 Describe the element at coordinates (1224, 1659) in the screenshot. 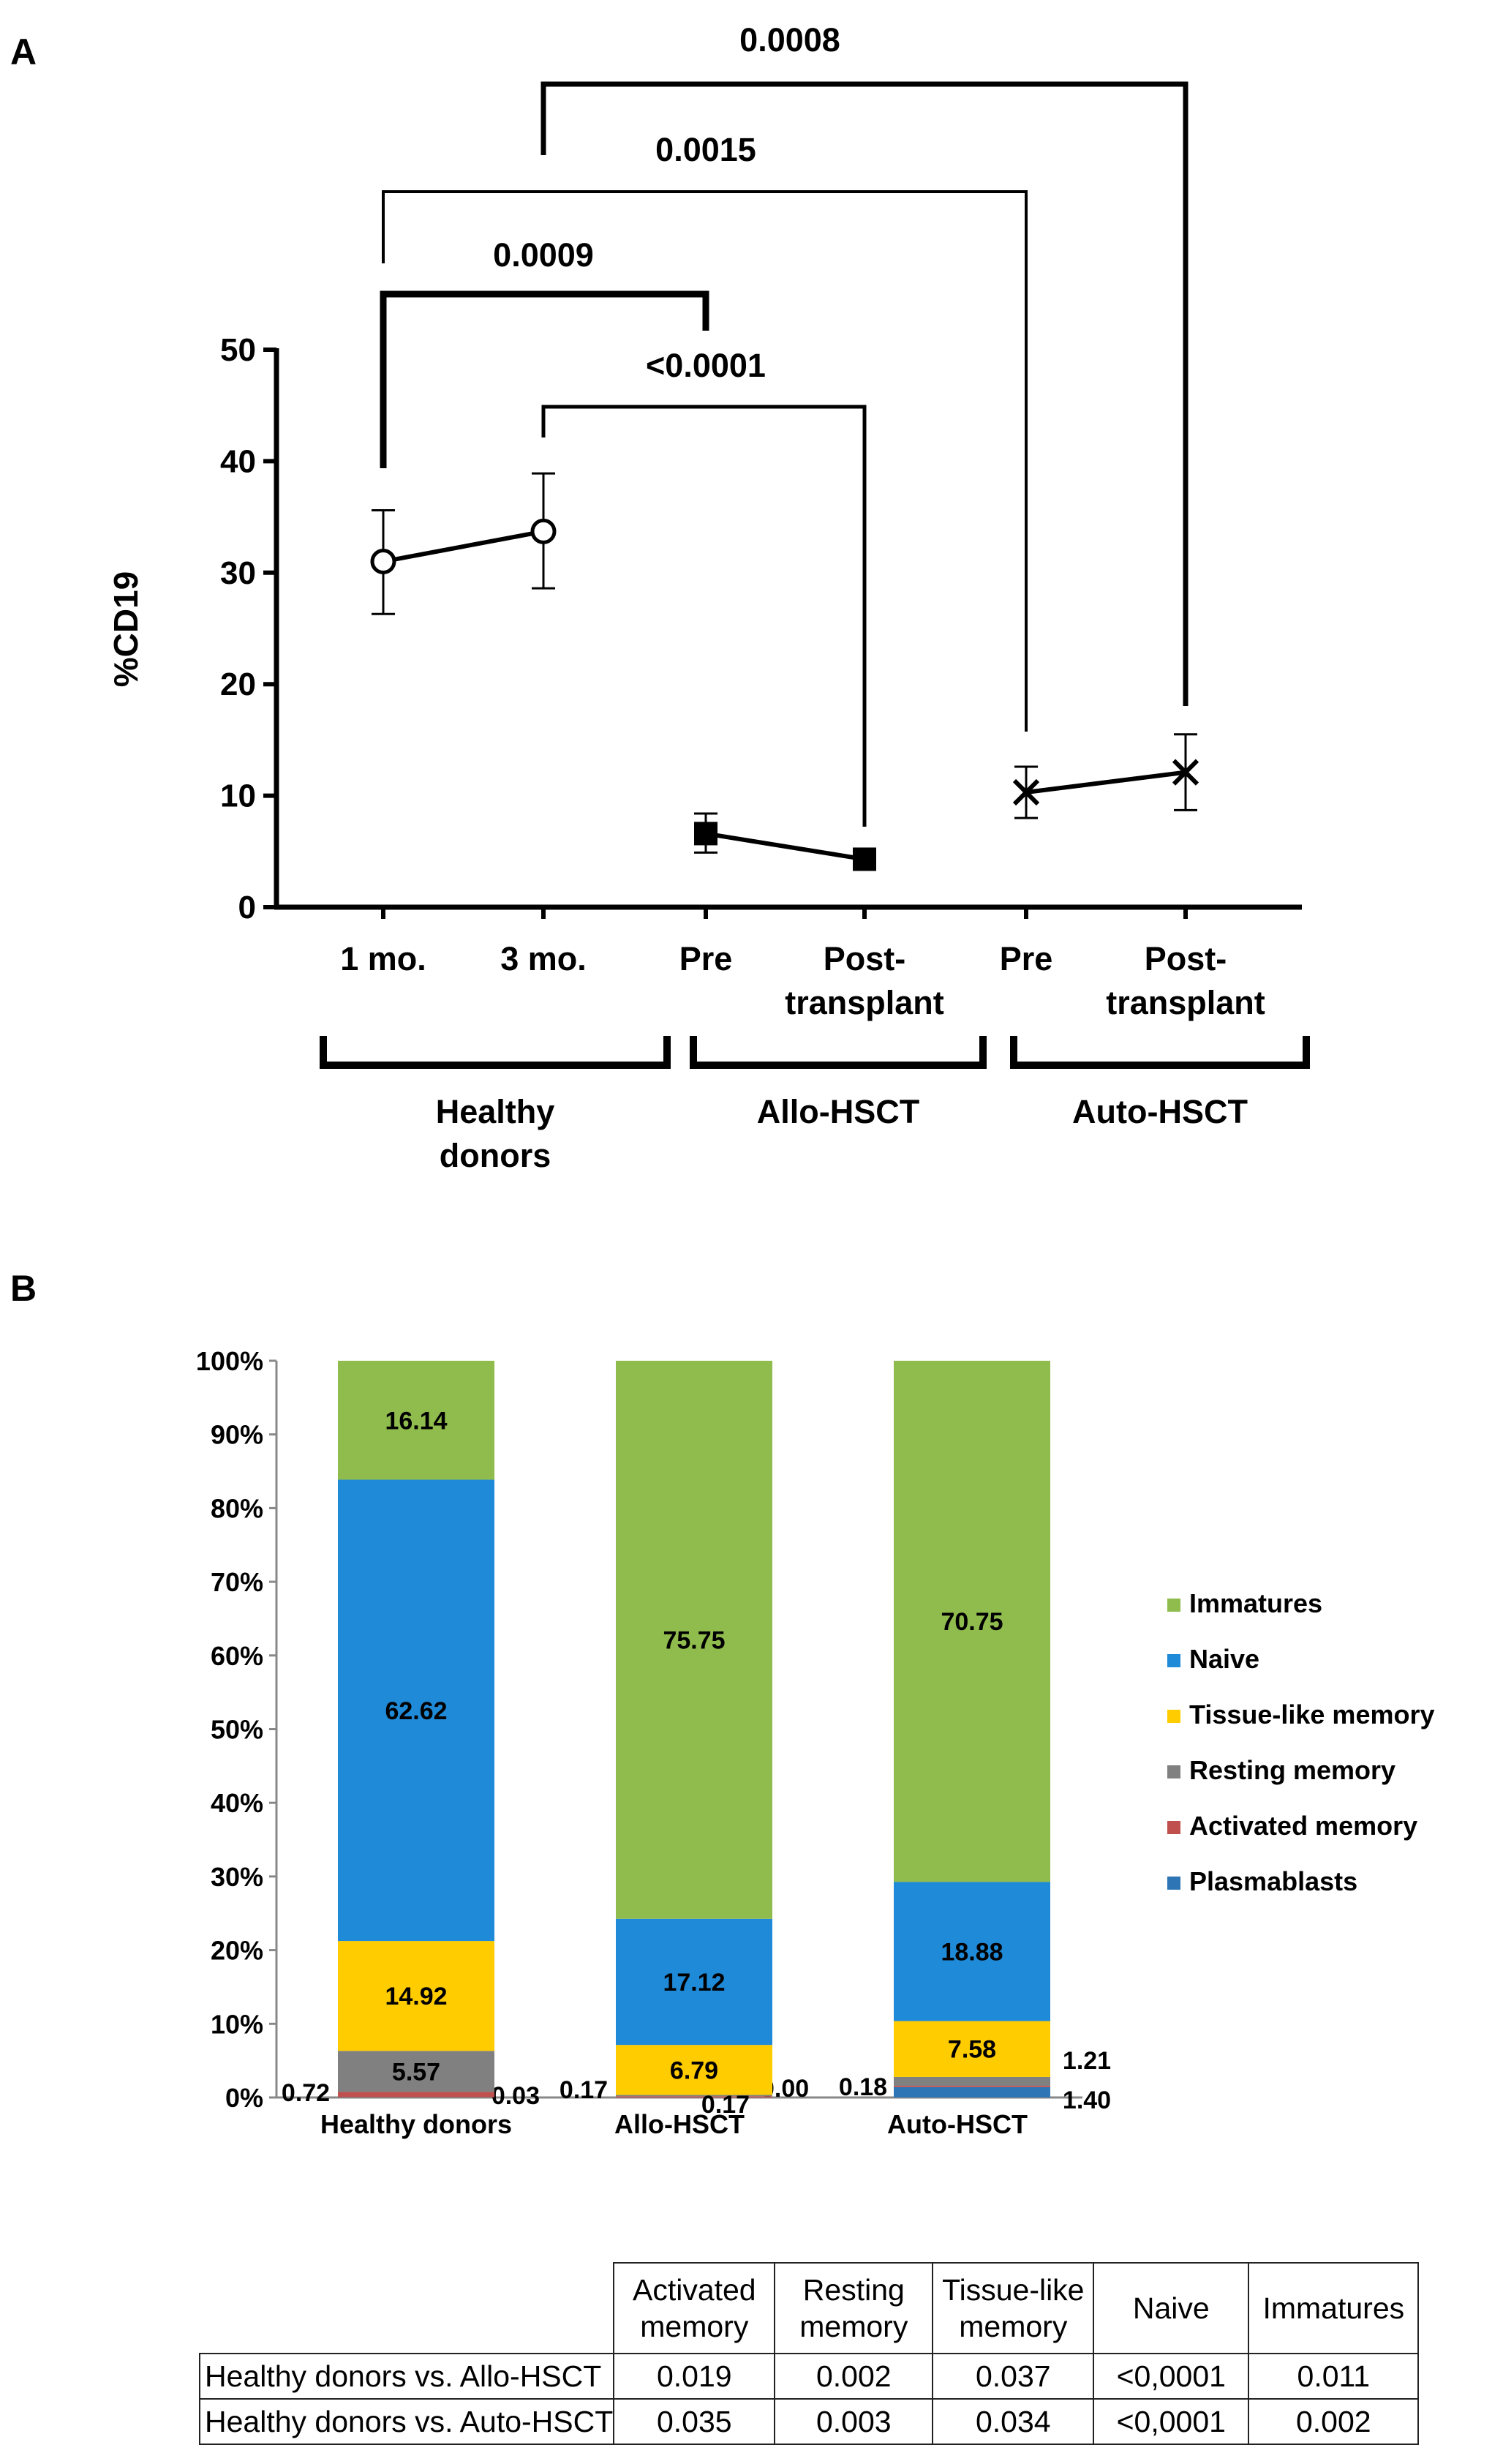

I see `legend-label: Naive` at that location.